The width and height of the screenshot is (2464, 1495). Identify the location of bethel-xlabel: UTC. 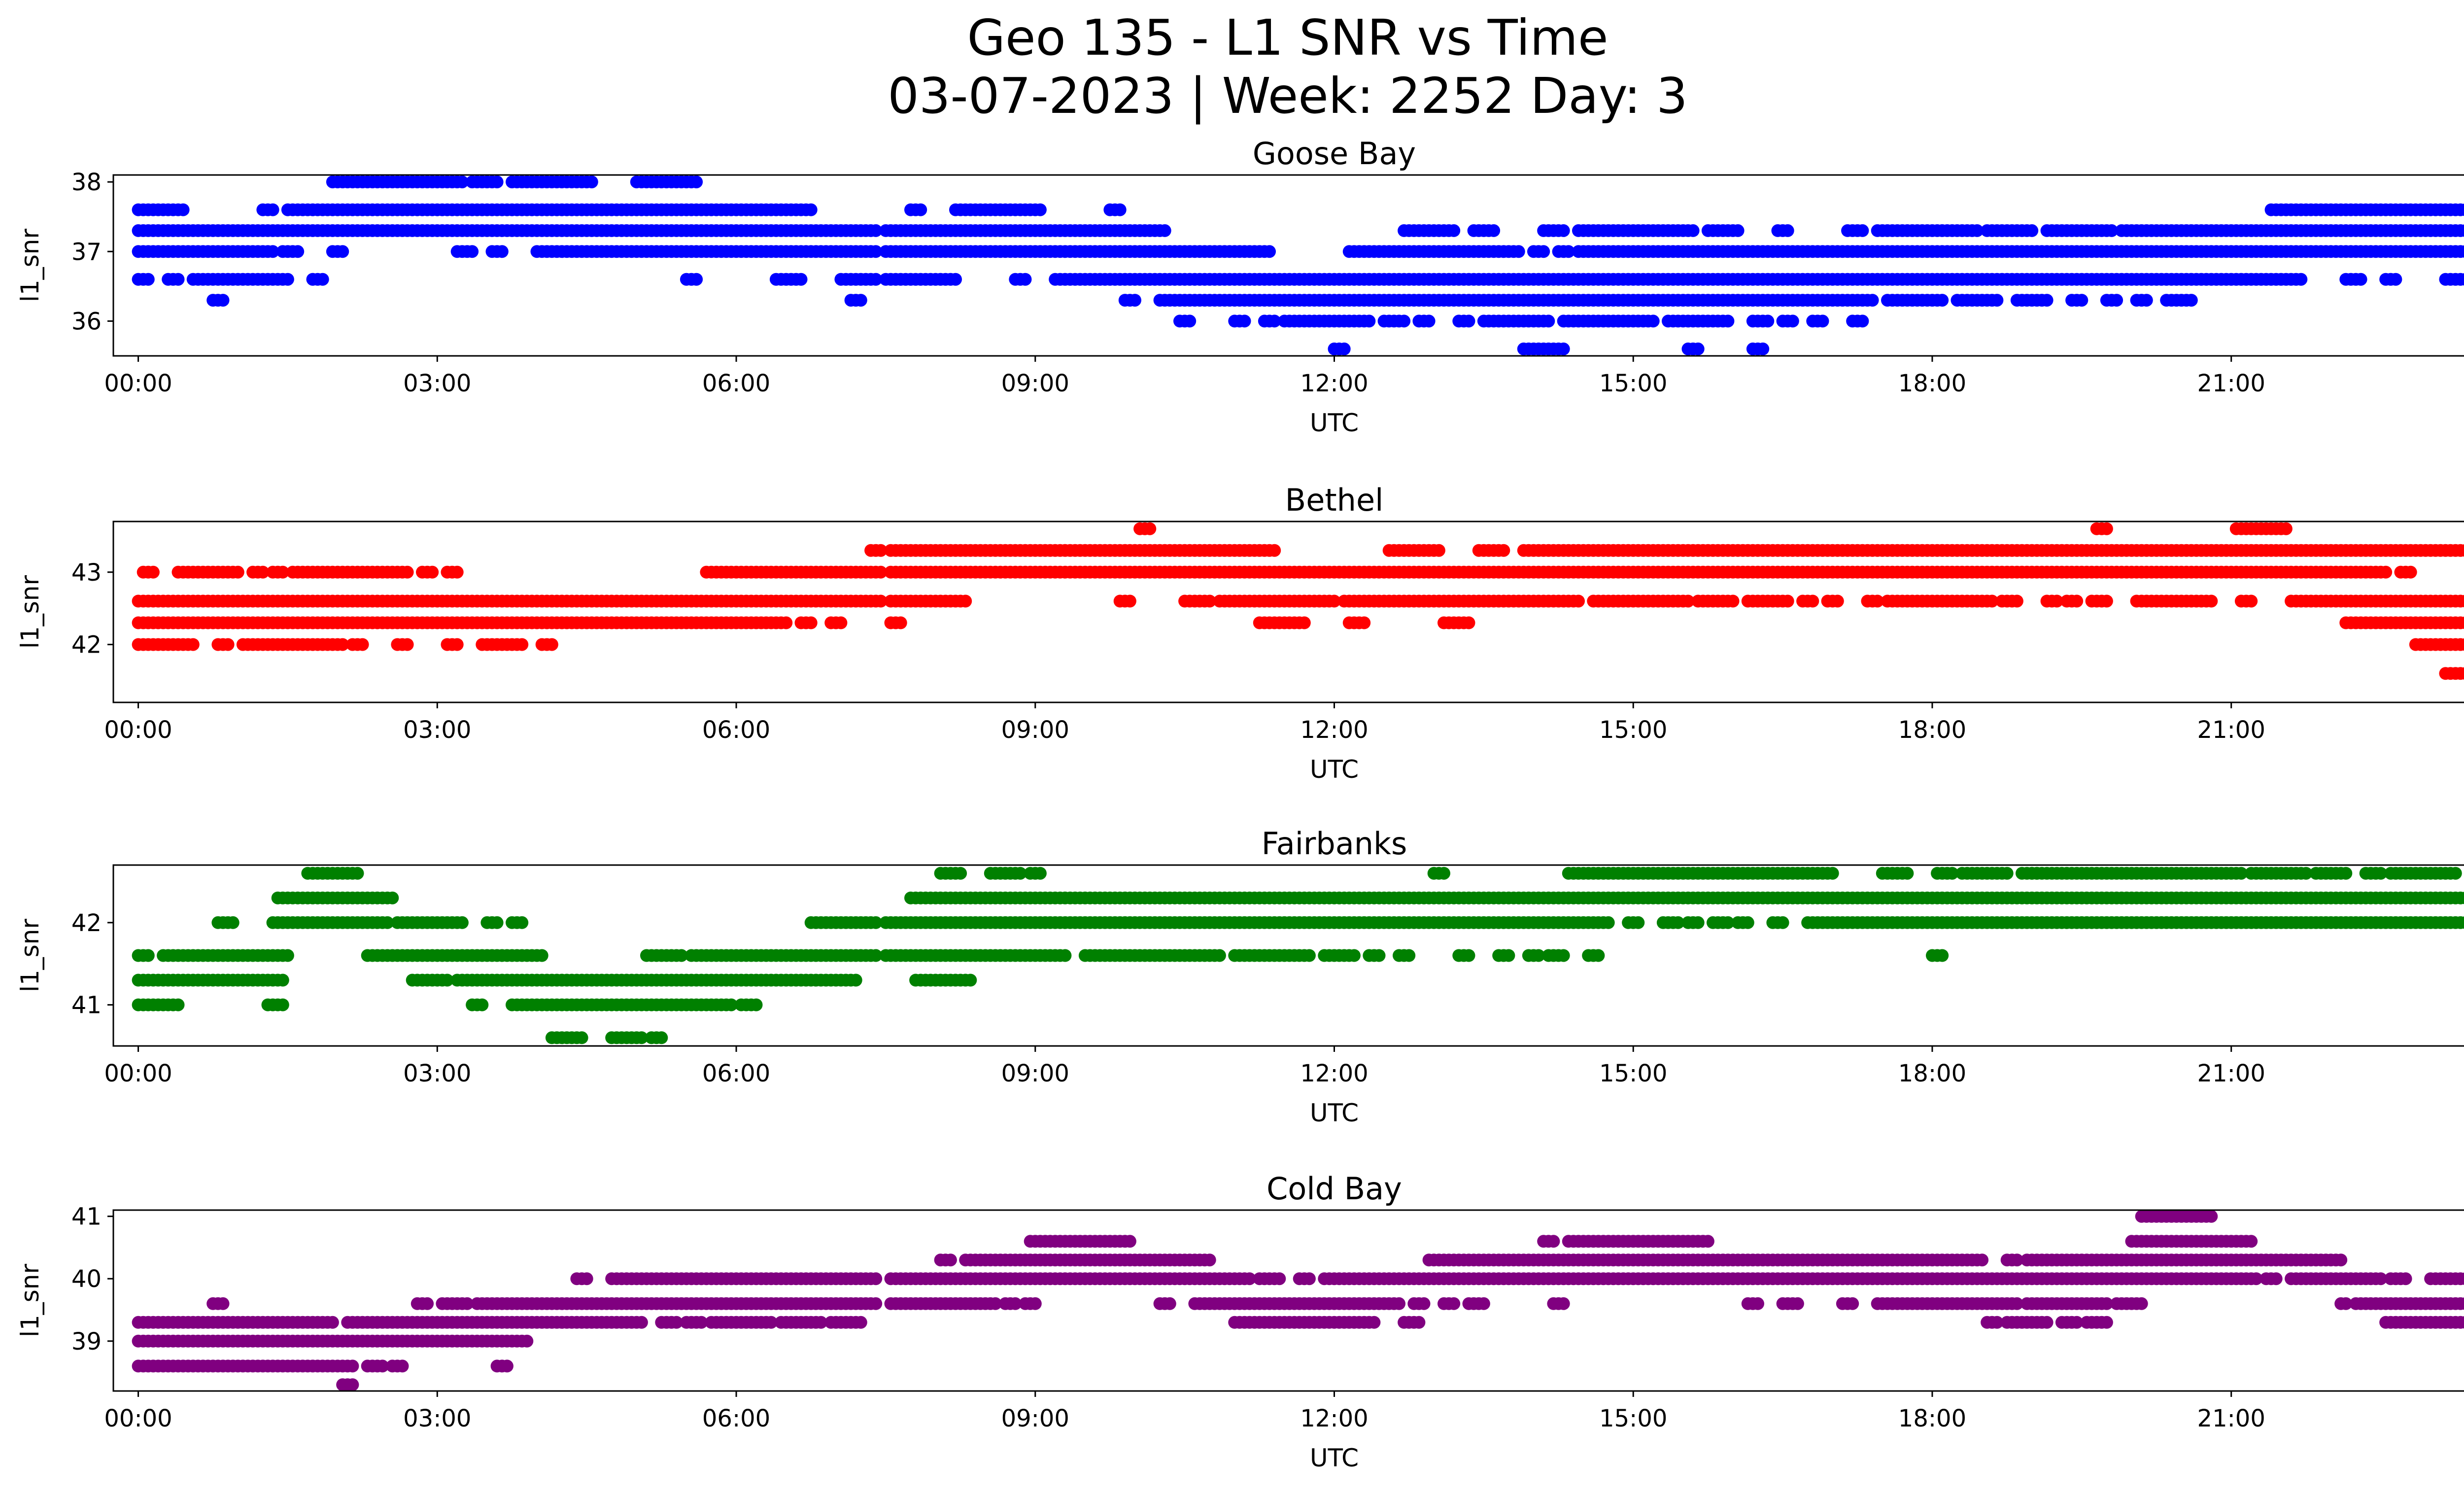
(1334, 769).